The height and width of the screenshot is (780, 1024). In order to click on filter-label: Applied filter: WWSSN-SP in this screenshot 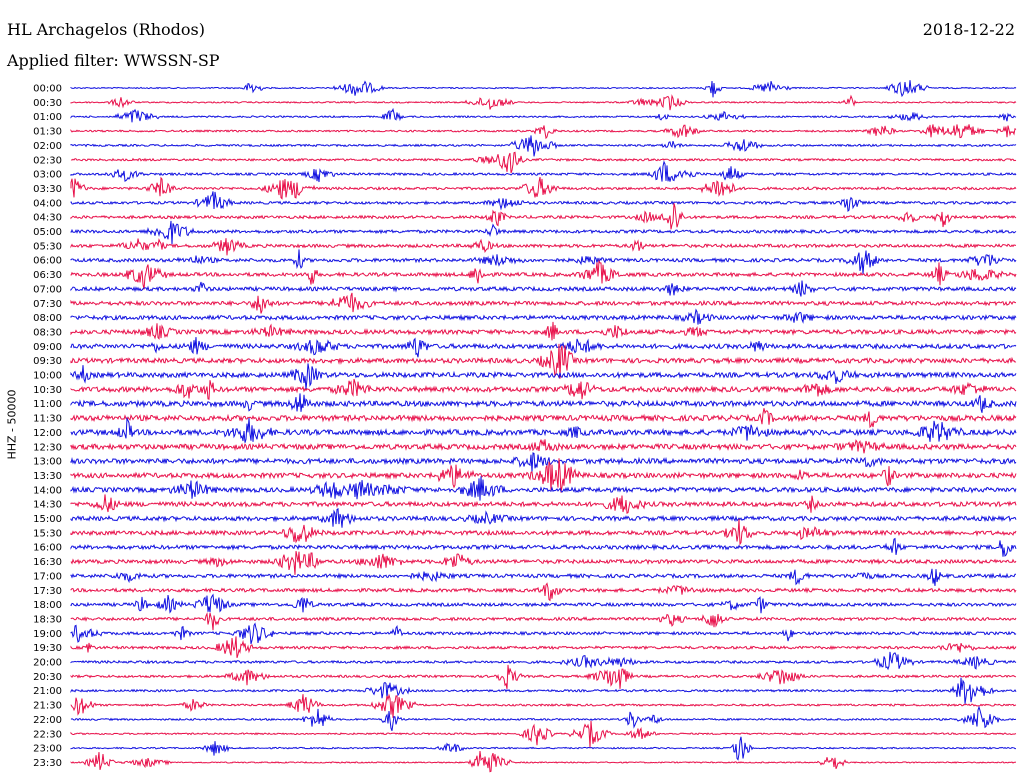, I will do `click(113, 60)`.